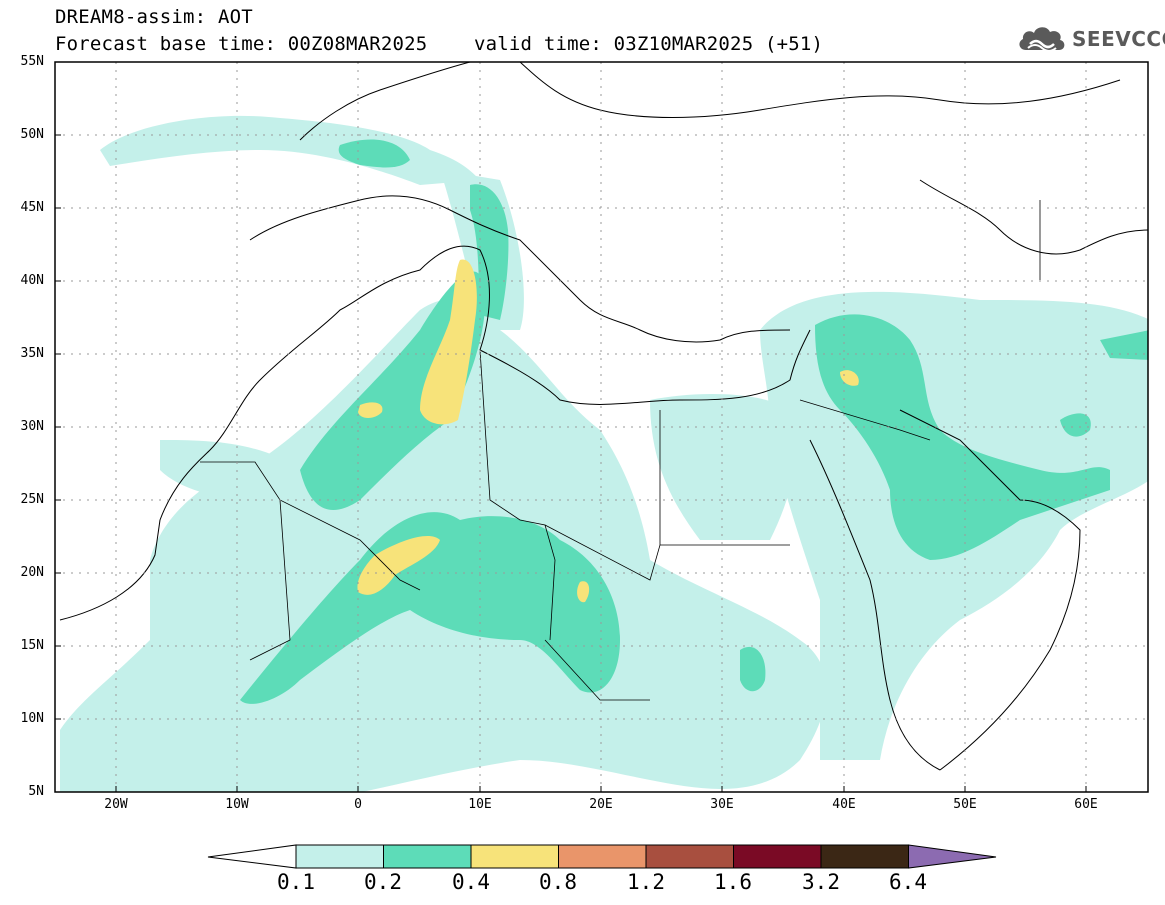  I want to click on lon-label: 40E, so click(844, 804).